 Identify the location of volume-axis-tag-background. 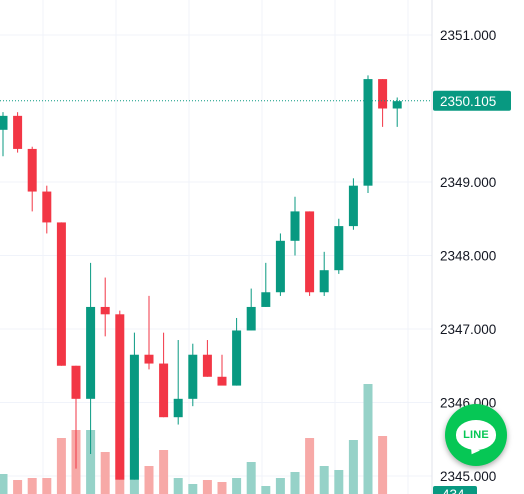
(455, 490).